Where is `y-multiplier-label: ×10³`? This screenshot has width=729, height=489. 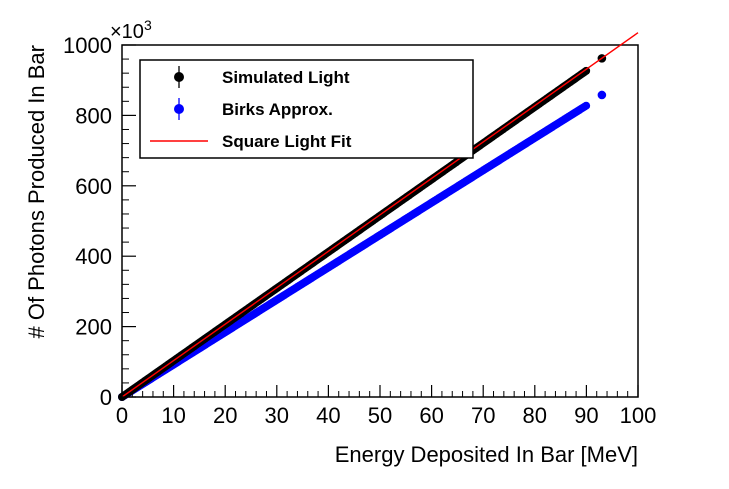
y-multiplier-label: ×10³ is located at coordinates (131, 30).